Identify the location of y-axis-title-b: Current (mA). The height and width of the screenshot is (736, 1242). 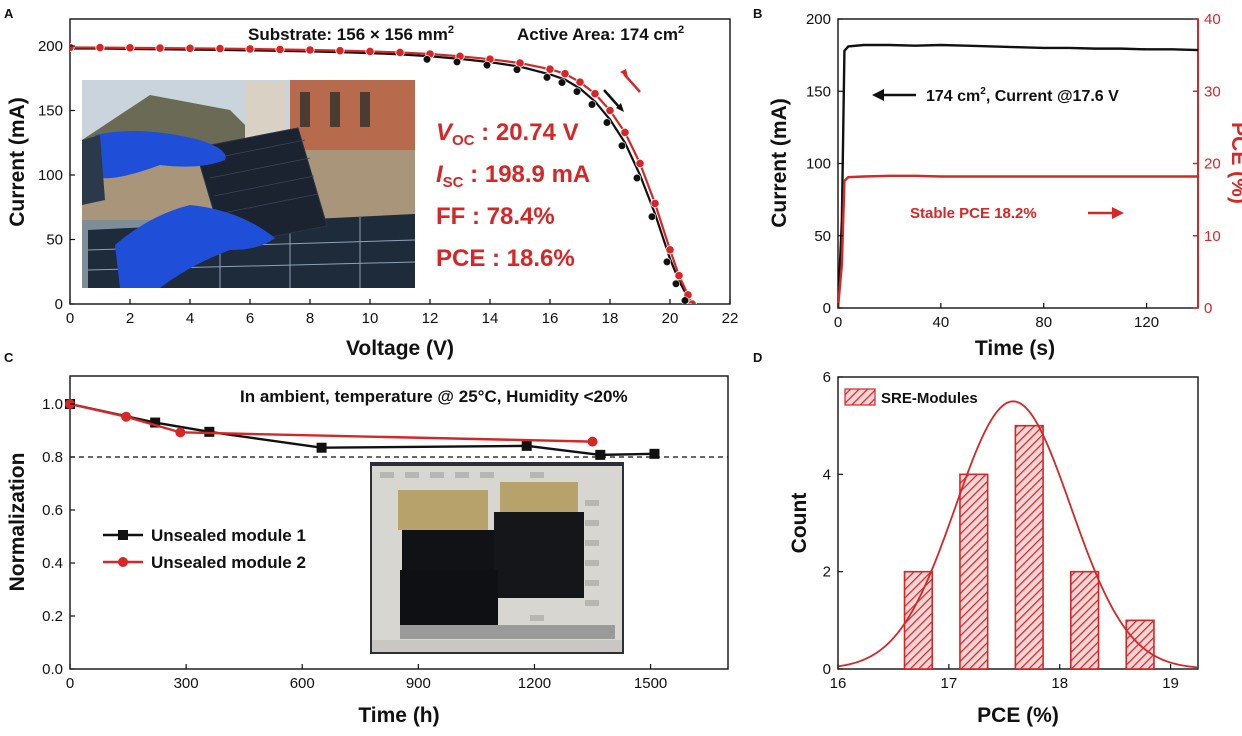
(779, 163).